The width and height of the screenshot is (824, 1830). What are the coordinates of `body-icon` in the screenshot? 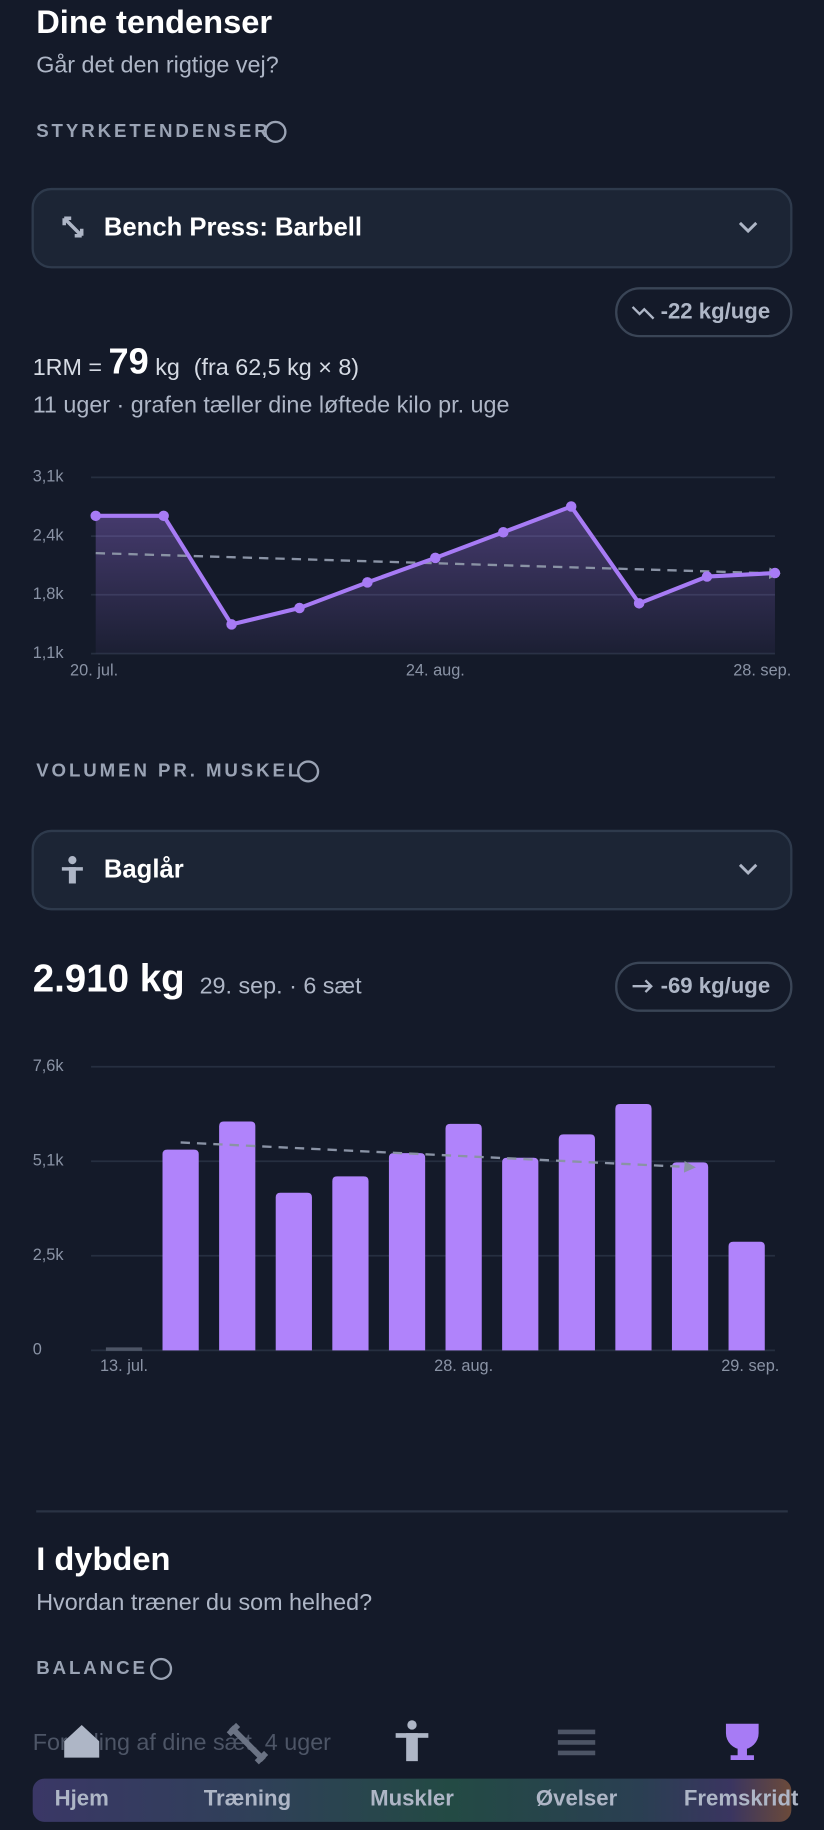 It's located at (72, 870).